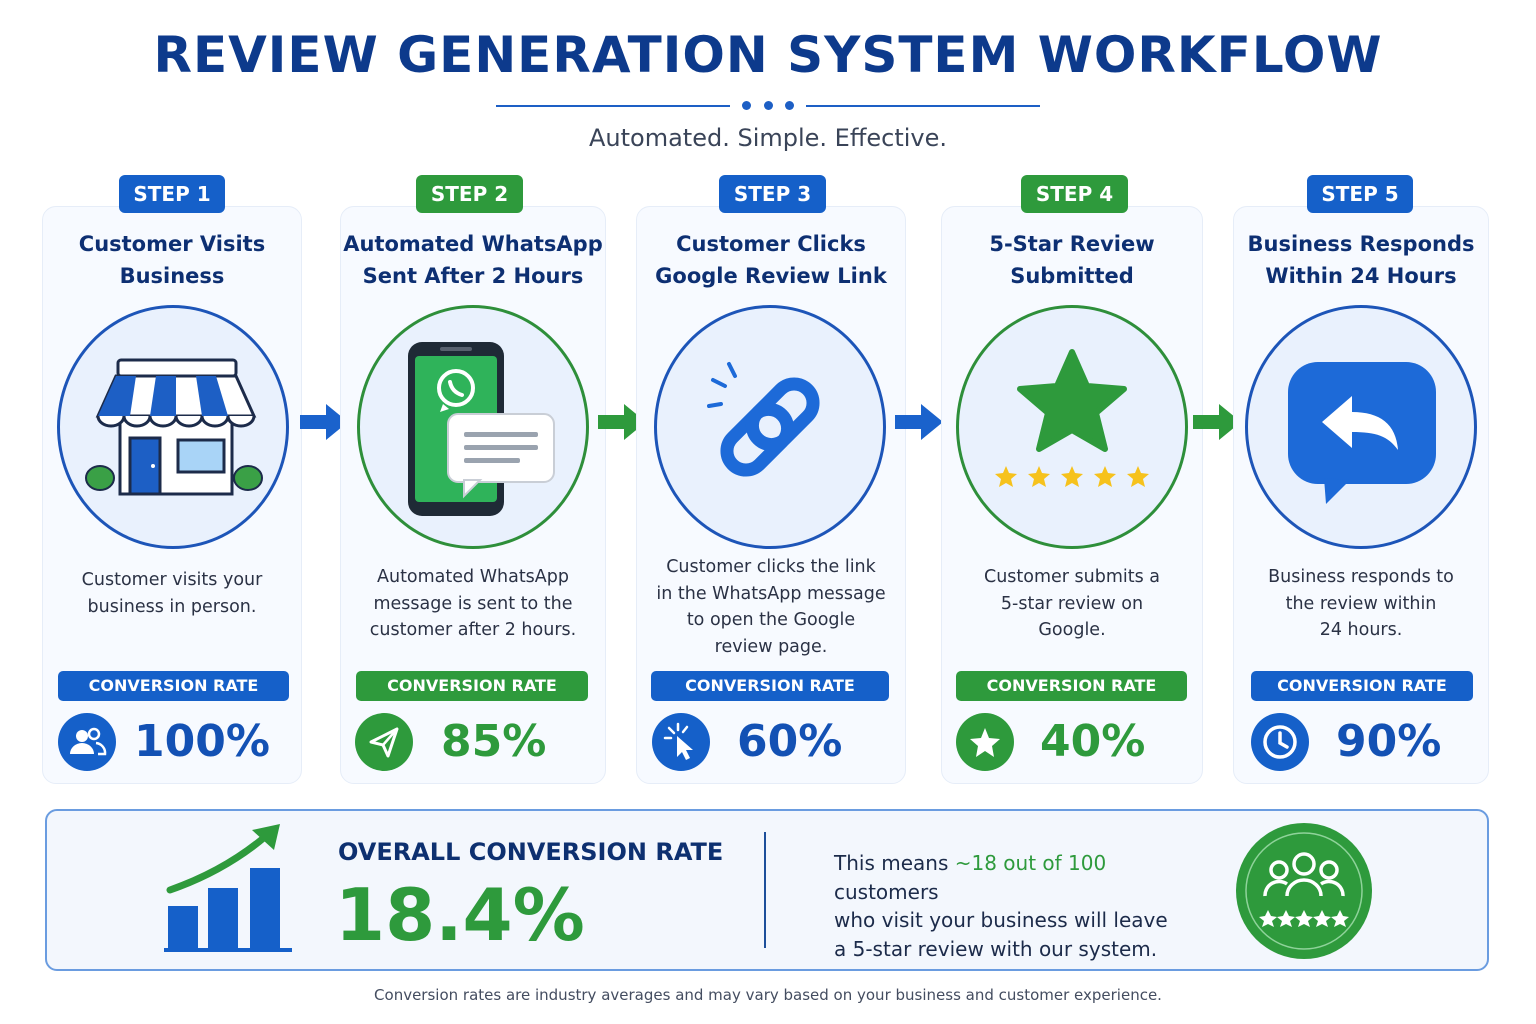  I want to click on star-rating-icon, so click(1072, 418).